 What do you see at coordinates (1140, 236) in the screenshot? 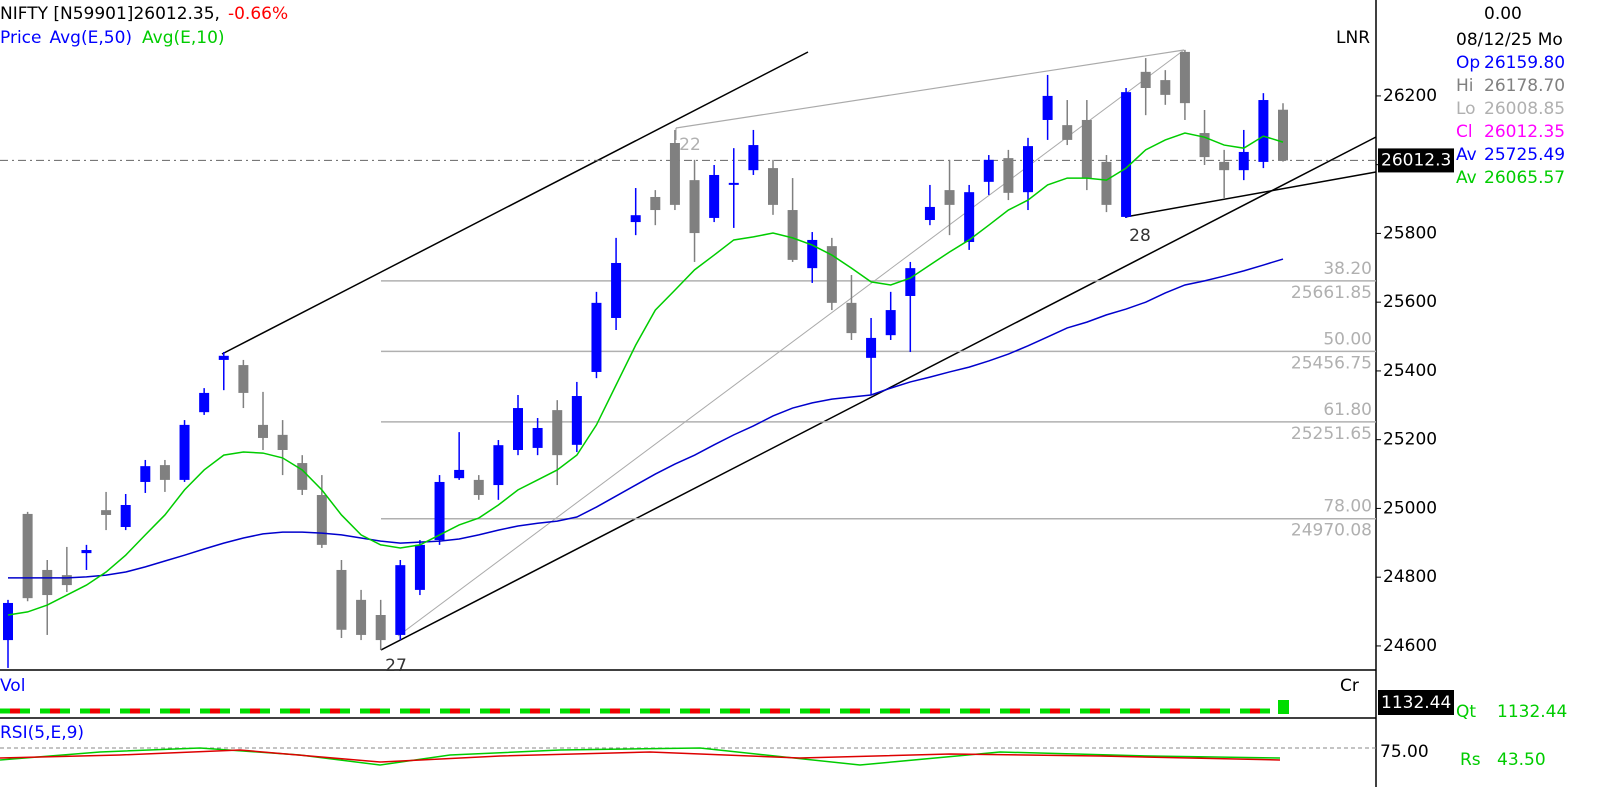
I see `annotation: 28` at bounding box center [1140, 236].